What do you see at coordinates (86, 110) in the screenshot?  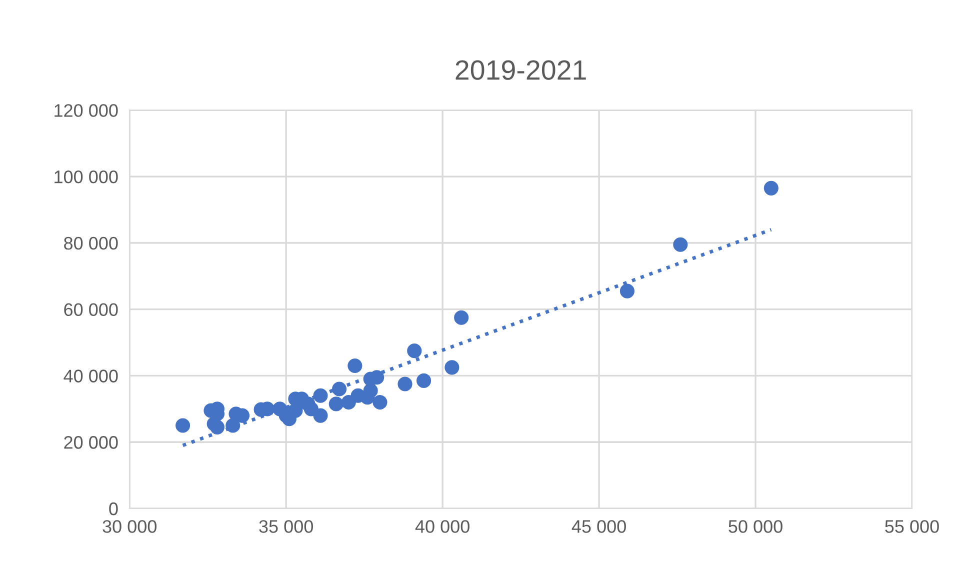 I see `y-tick-label: 120 000` at bounding box center [86, 110].